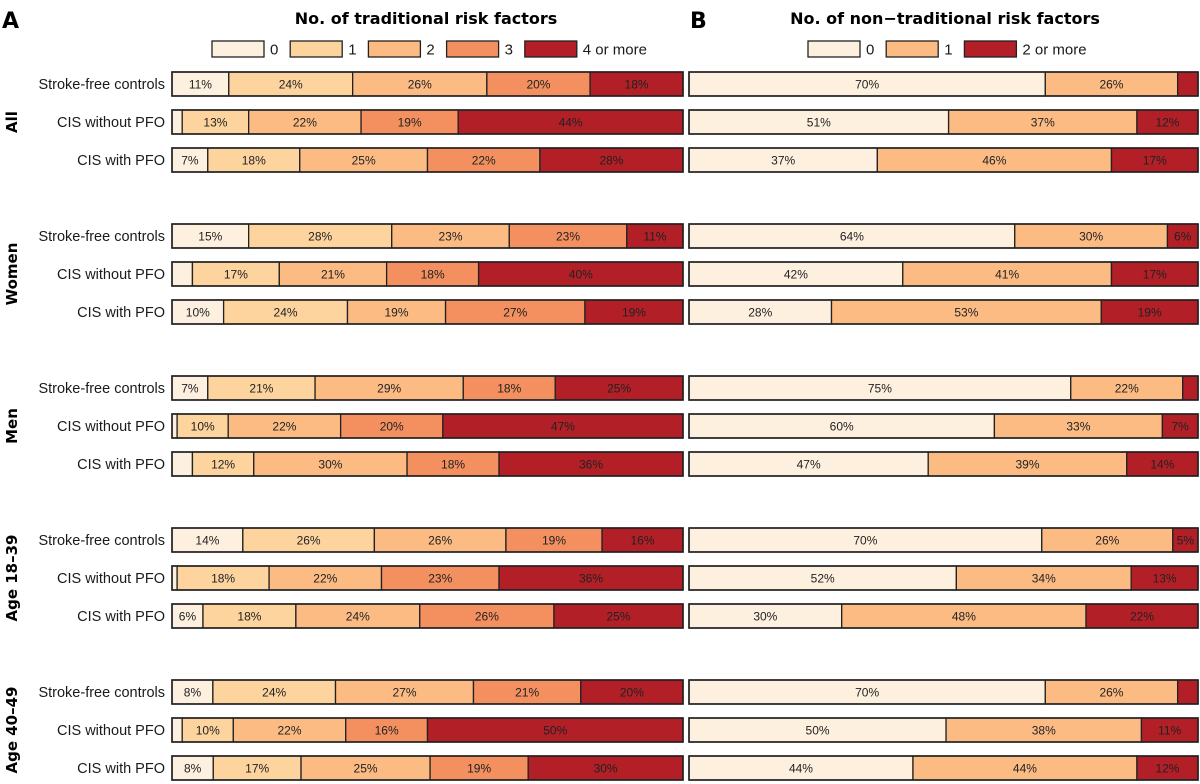  I want to click on data-label: 11%, so click(654, 237).